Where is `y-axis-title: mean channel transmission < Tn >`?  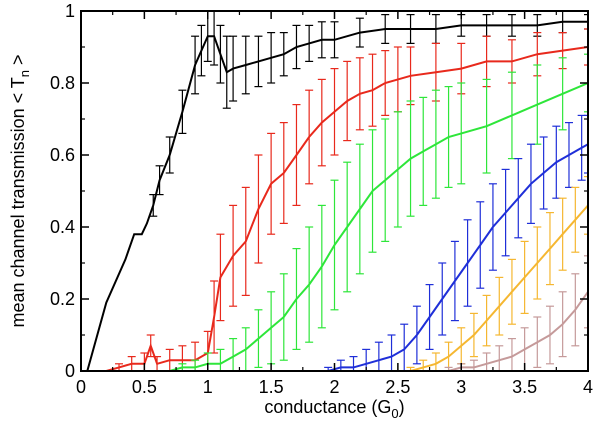
y-axis-title: mean channel transmission < Tn > is located at coordinates (20, 190).